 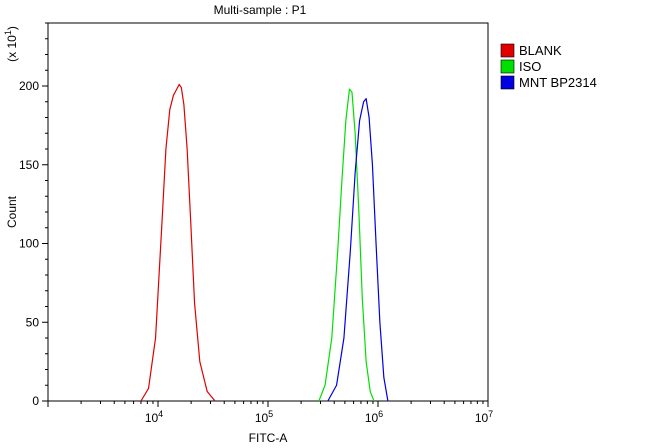 What do you see at coordinates (268, 438) in the screenshot?
I see `x-axis-label: FITC-A` at bounding box center [268, 438].